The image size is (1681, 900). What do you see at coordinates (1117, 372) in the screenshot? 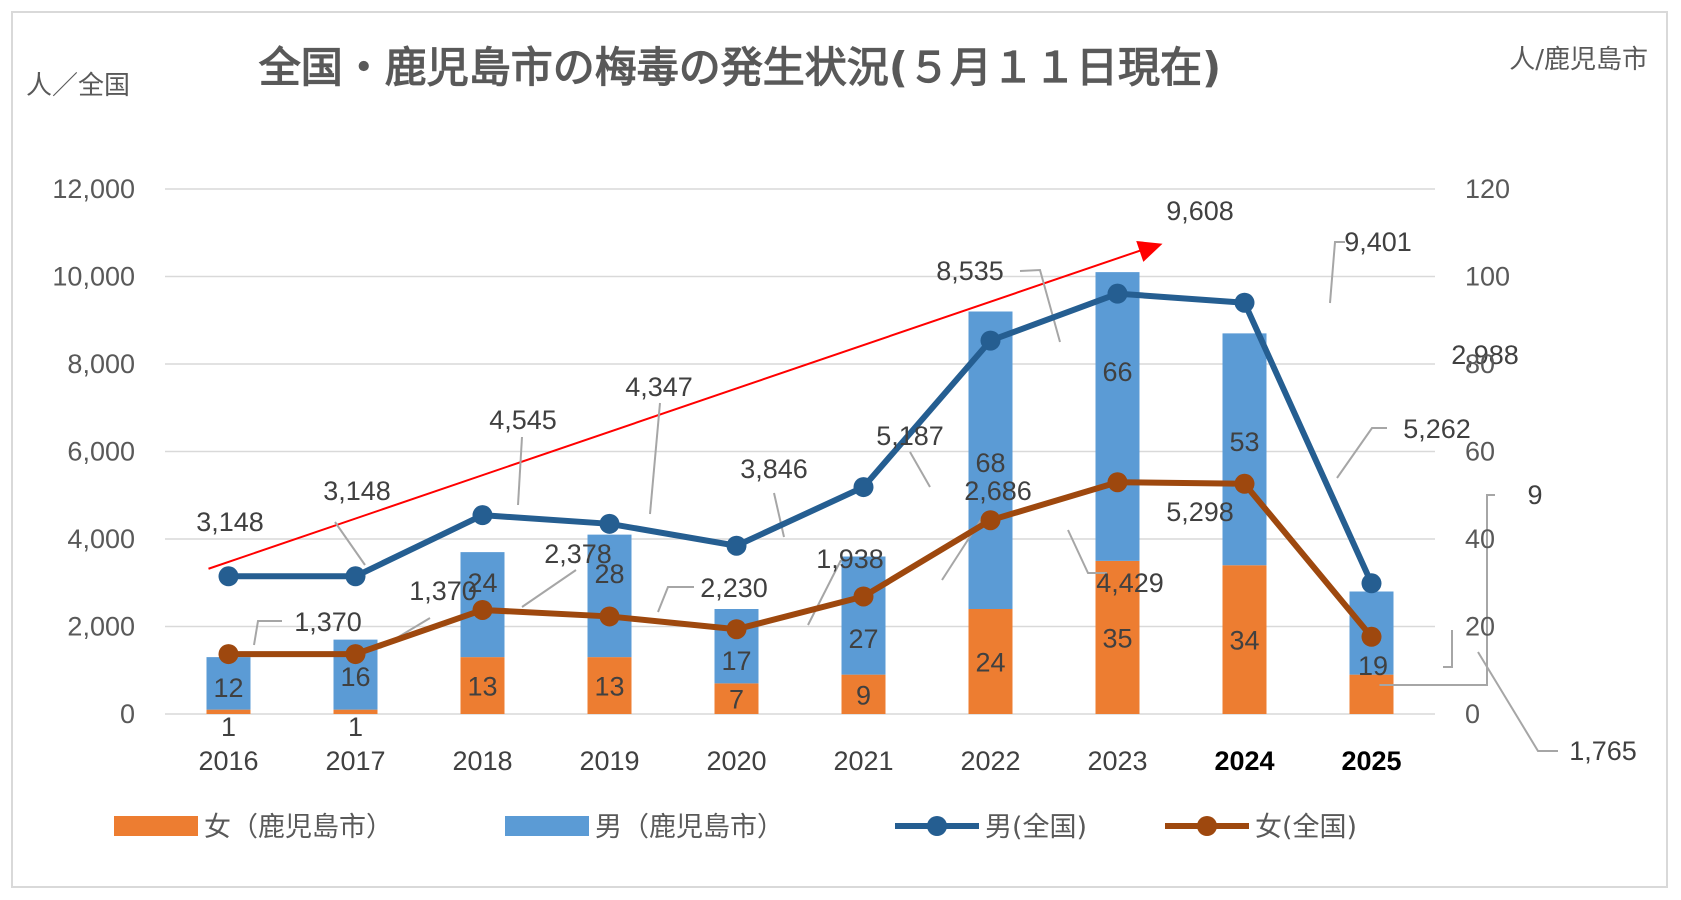
I see `bar-label-male: 66` at bounding box center [1117, 372].